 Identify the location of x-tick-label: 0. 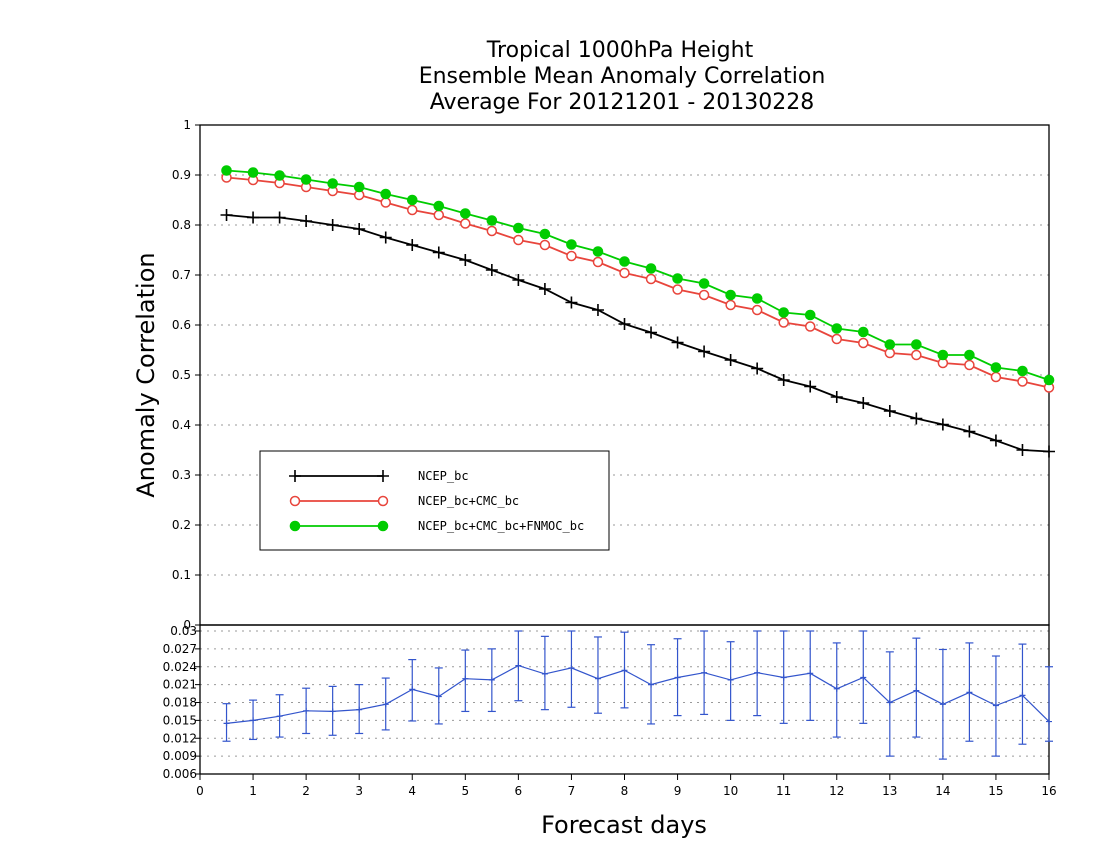
(200, 791).